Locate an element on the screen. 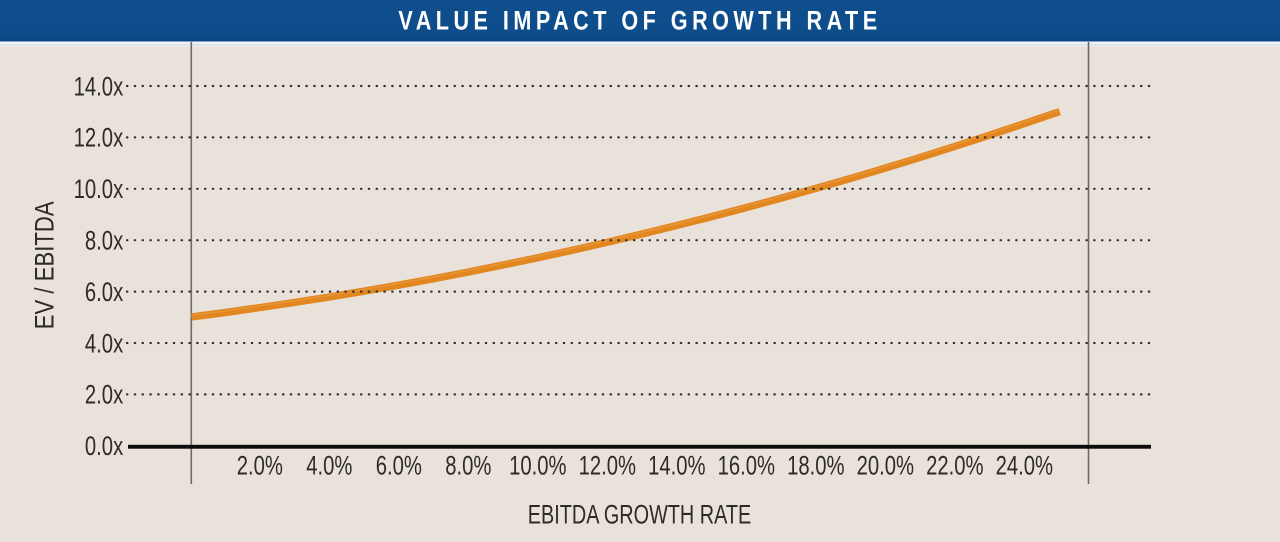  svg-text: 2.0% is located at coordinates (260, 466).